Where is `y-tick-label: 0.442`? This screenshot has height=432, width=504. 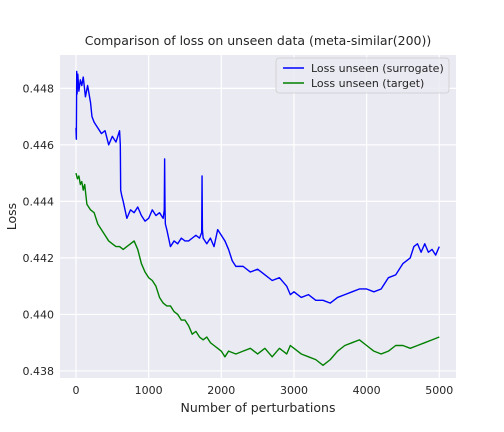 y-tick-label: 0.442 is located at coordinates (39, 258).